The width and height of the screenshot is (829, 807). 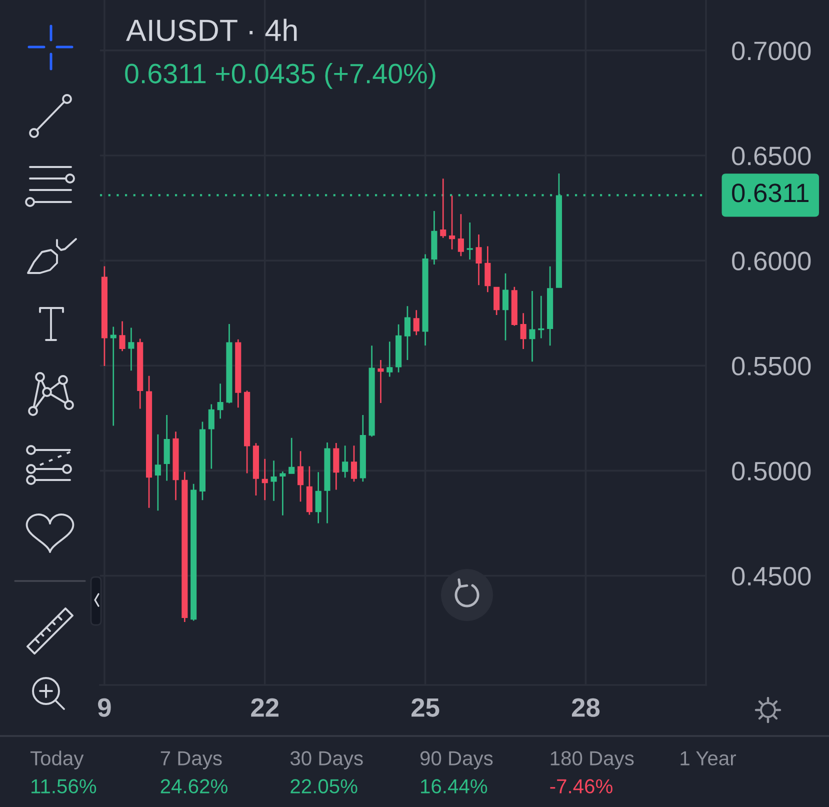 What do you see at coordinates (104, 707) in the screenshot?
I see `x-tick-label: 9` at bounding box center [104, 707].